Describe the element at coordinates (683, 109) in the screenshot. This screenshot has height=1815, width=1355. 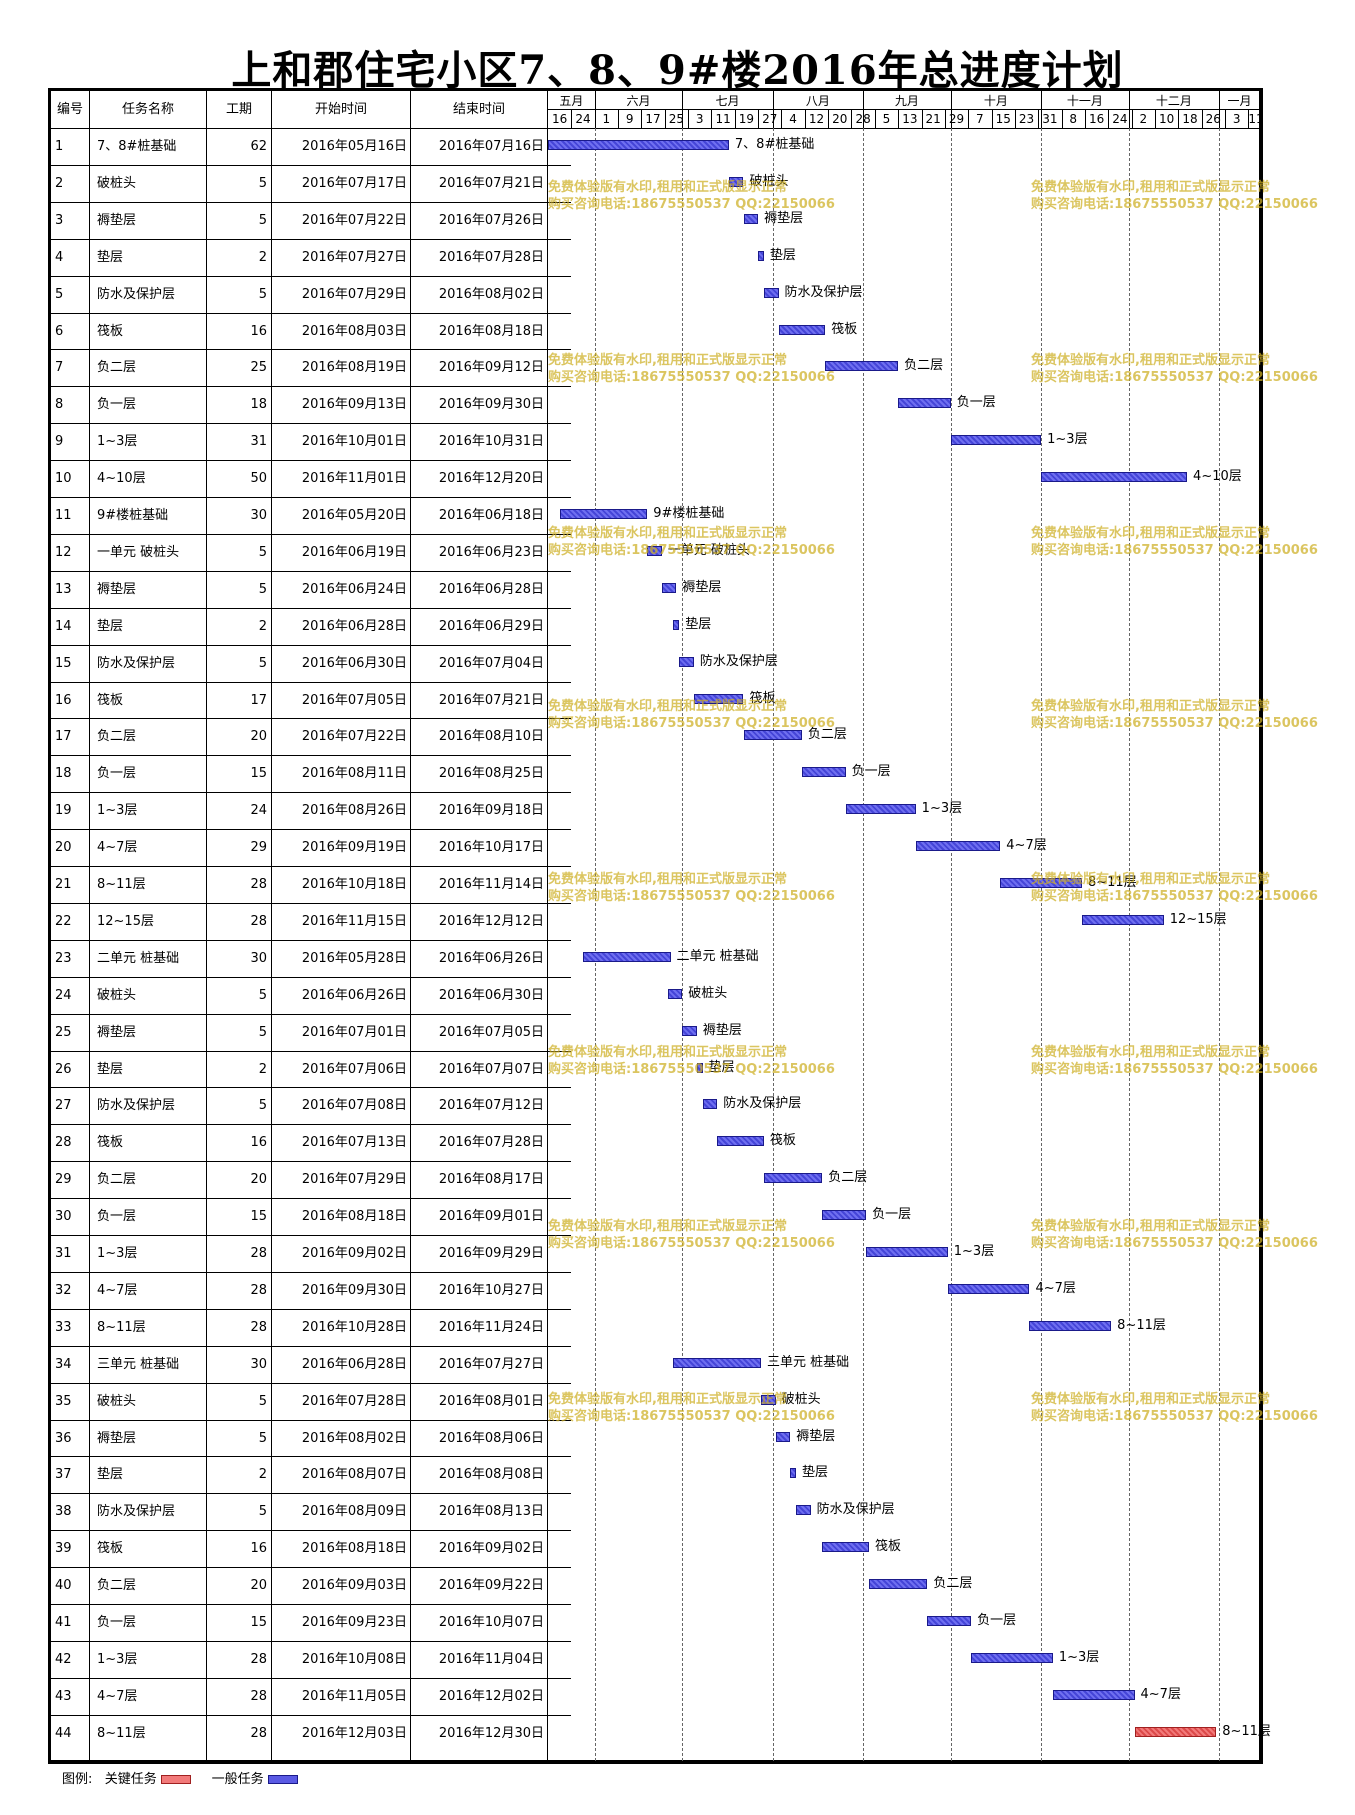
I see `month-separator` at that location.